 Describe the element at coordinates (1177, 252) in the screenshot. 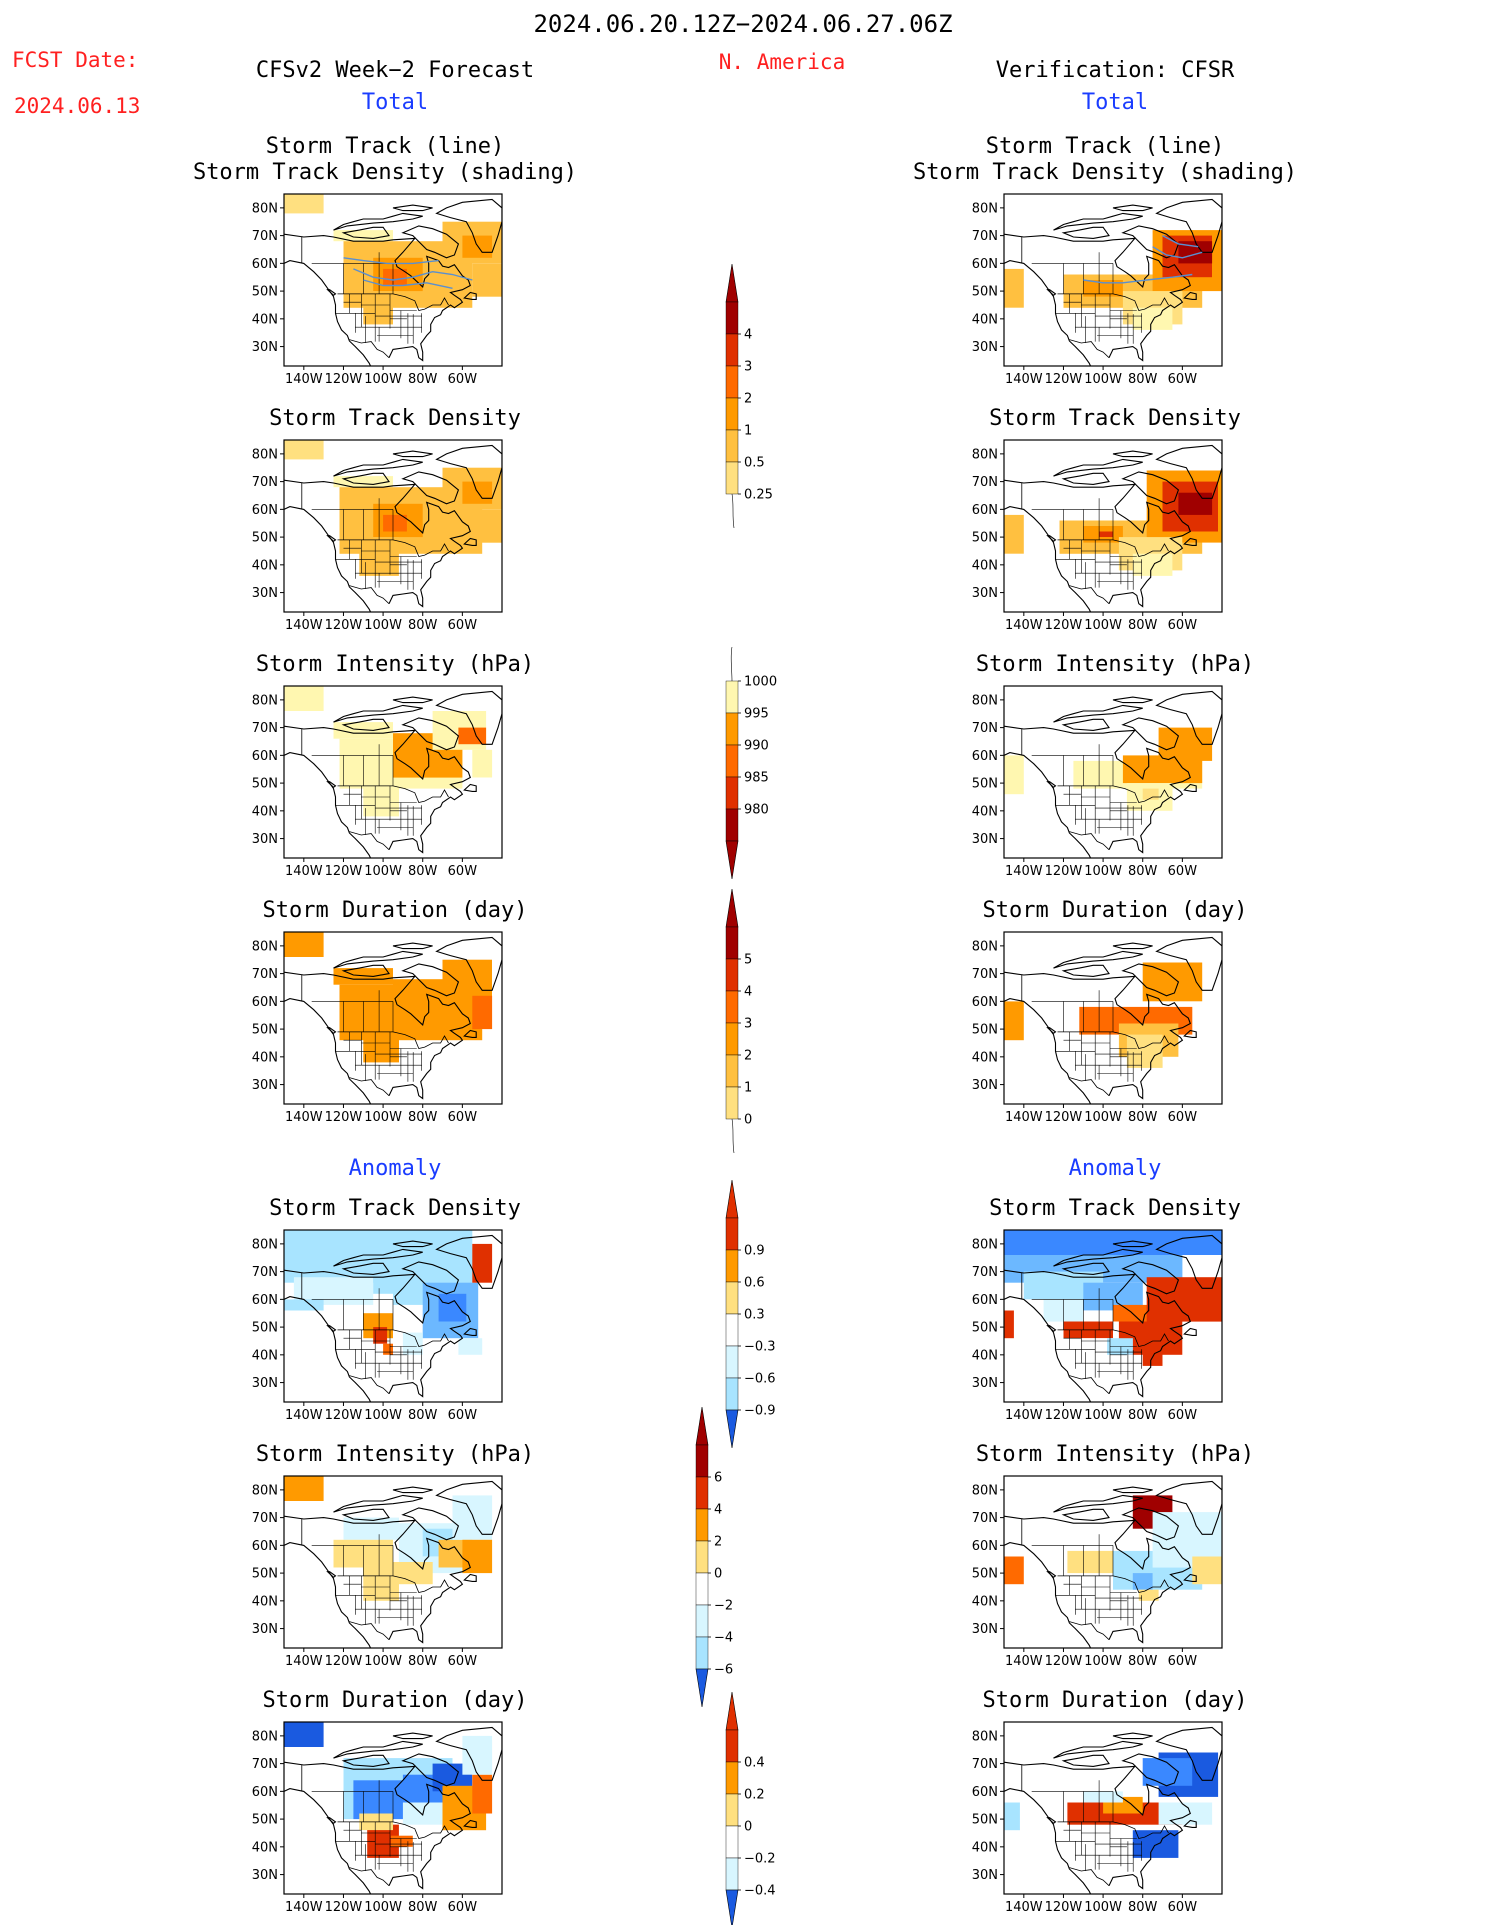

I see `storm-track-line` at that location.